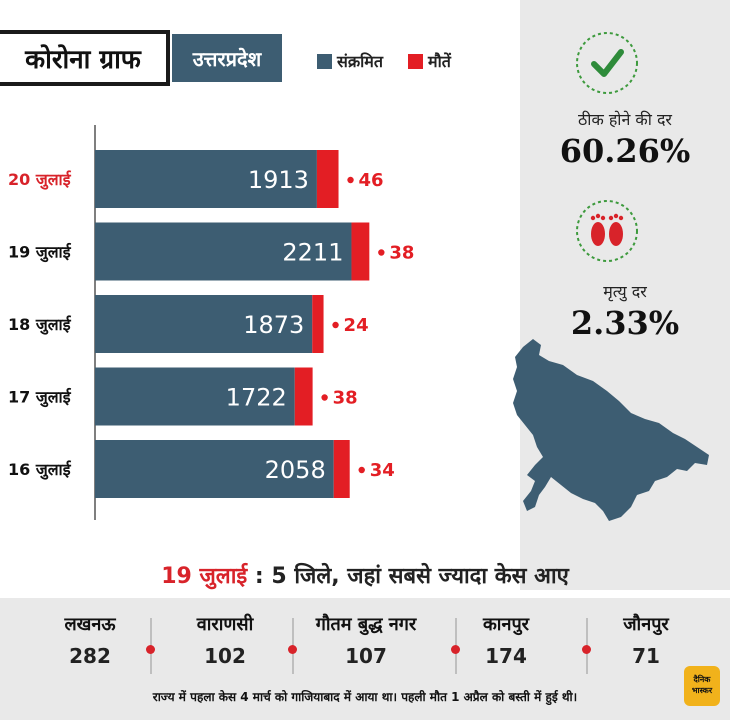 This screenshot has width=730, height=720. I want to click on infected-data-label: 2211, so click(312, 253).